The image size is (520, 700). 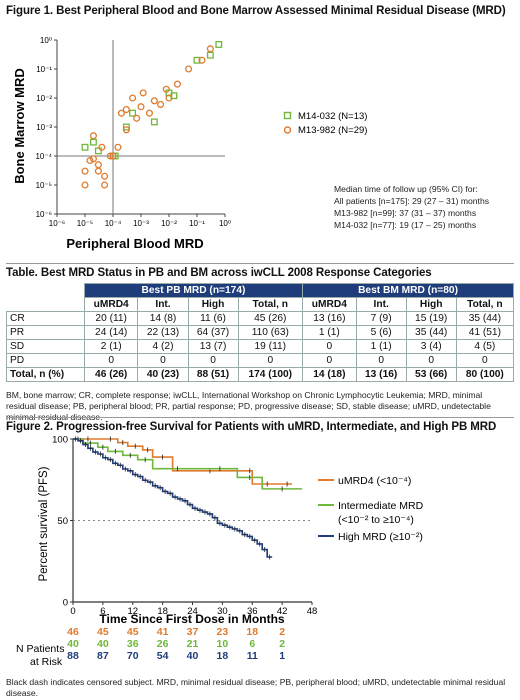 What do you see at coordinates (431, 374) in the screenshot?
I see `table-cell: 53 (66)` at bounding box center [431, 374].